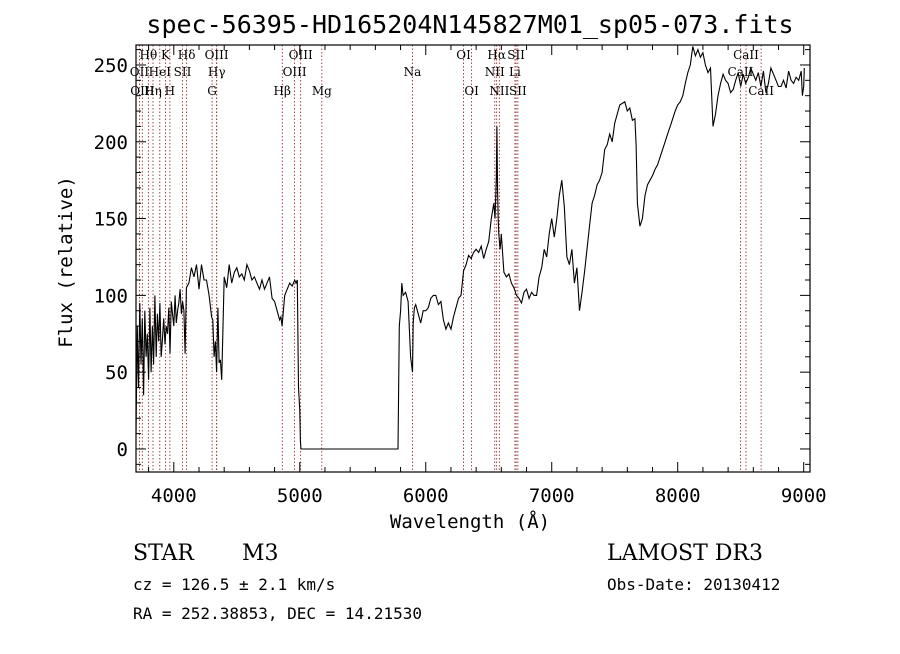  What do you see at coordinates (153, 91) in the screenshot?
I see `line-marker-label: Hη` at bounding box center [153, 91].